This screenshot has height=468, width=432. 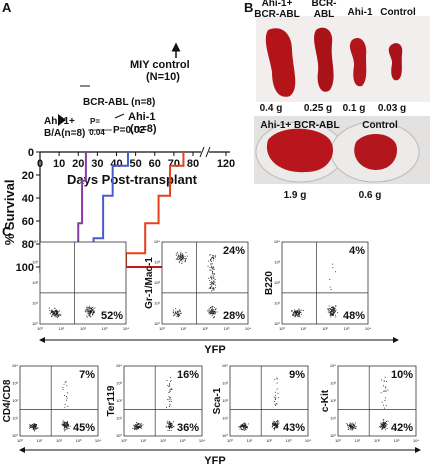 I want to click on x-axis-label: Days Post-transplant, so click(x=132, y=179).